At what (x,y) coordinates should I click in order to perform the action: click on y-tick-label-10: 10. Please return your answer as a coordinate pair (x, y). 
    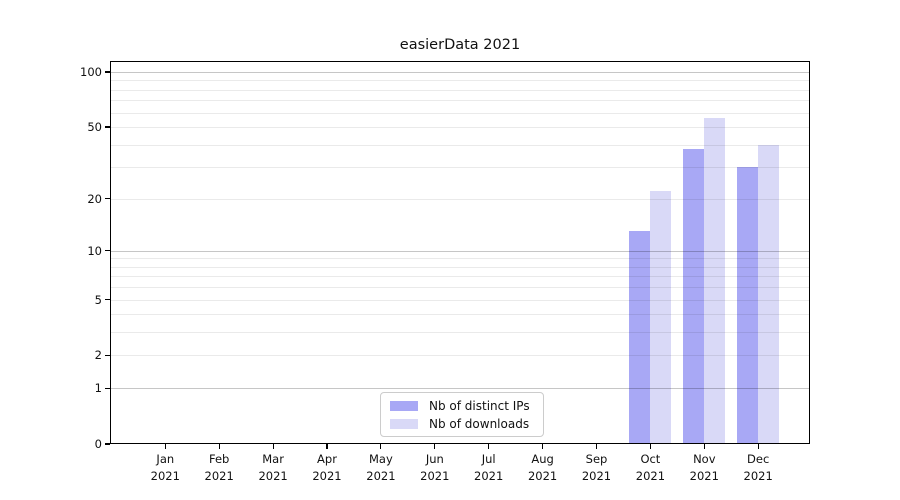
    Looking at the image, I should click on (94, 250).